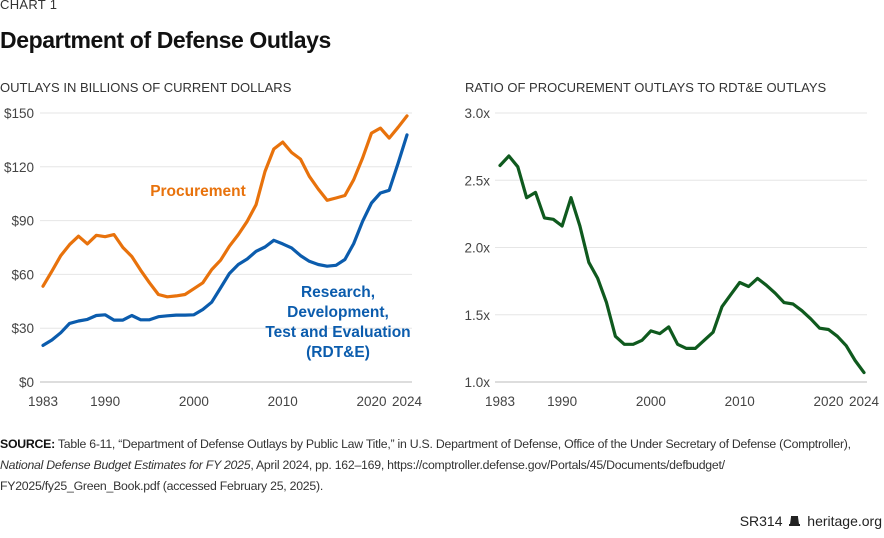 This screenshot has width=884, height=538. Describe the element at coordinates (477, 248) in the screenshot. I see `y-tick-label: 2.0x` at that location.